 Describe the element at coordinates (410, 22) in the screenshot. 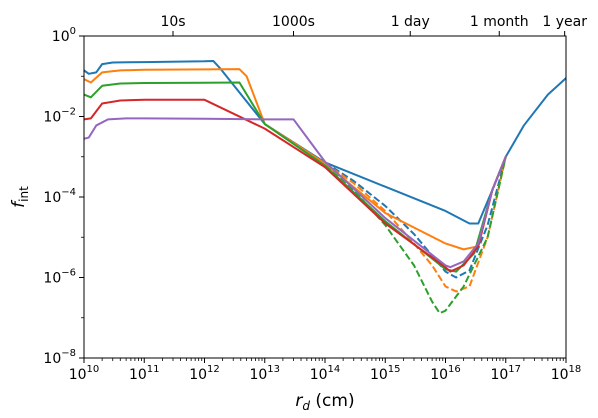

I see `top-axis-tick-label: 1 day` at that location.